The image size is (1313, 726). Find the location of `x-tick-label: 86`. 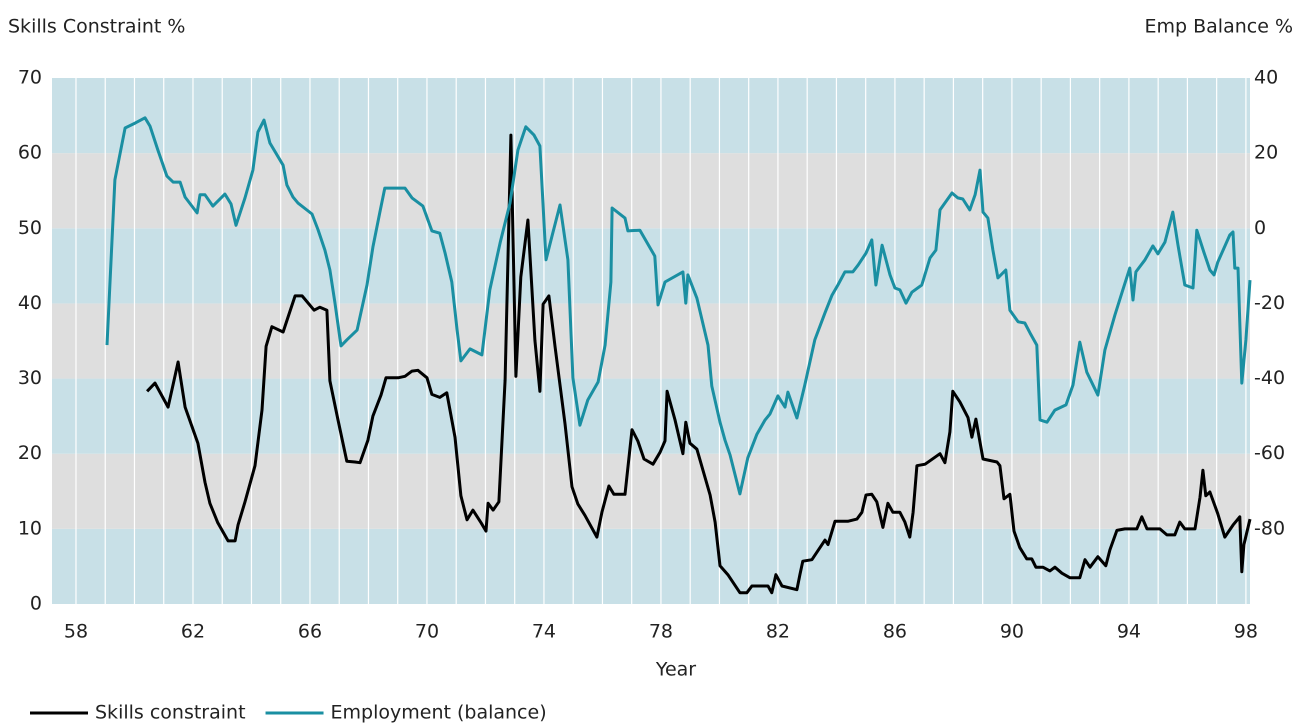

x-tick-label: 86 is located at coordinates (895, 632).